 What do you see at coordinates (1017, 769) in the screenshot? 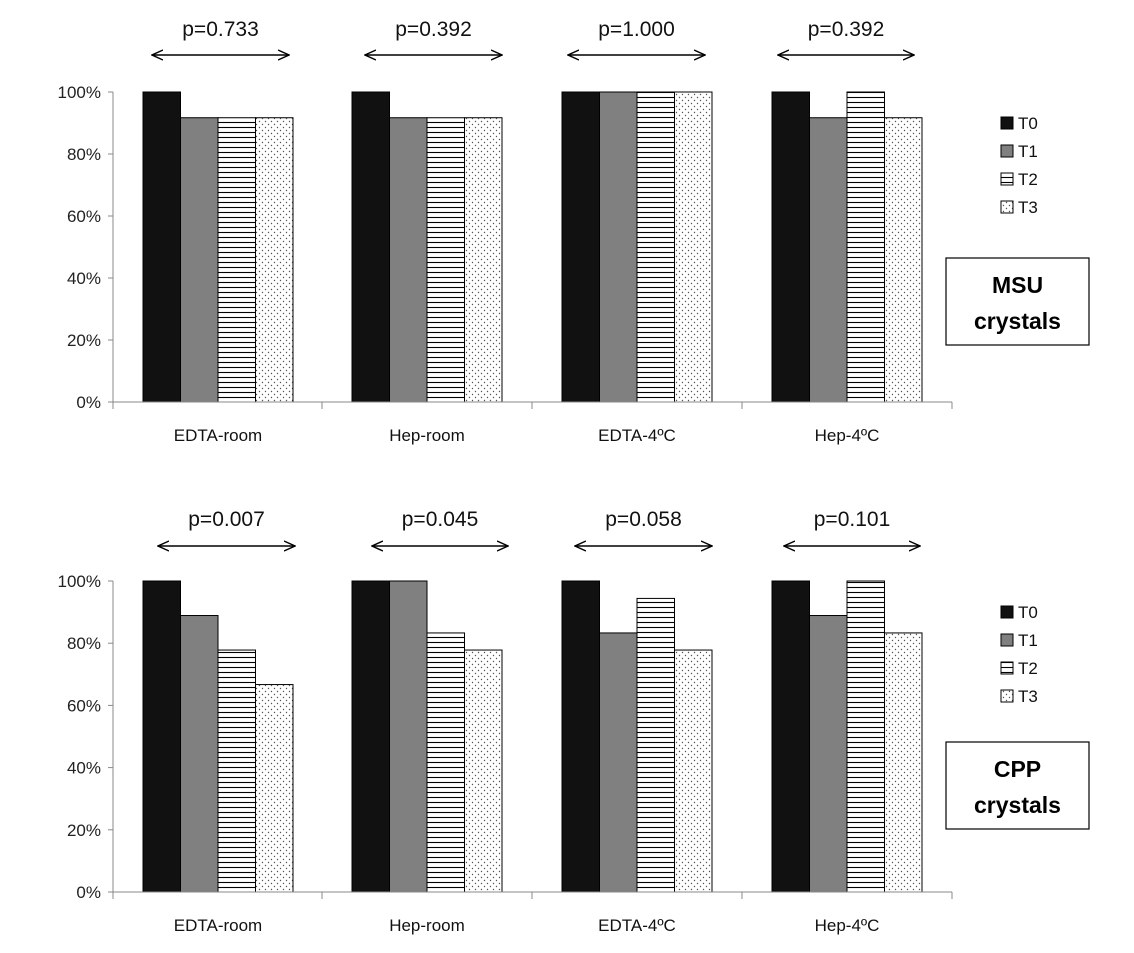
I see `panel-label-line: CPP` at bounding box center [1017, 769].